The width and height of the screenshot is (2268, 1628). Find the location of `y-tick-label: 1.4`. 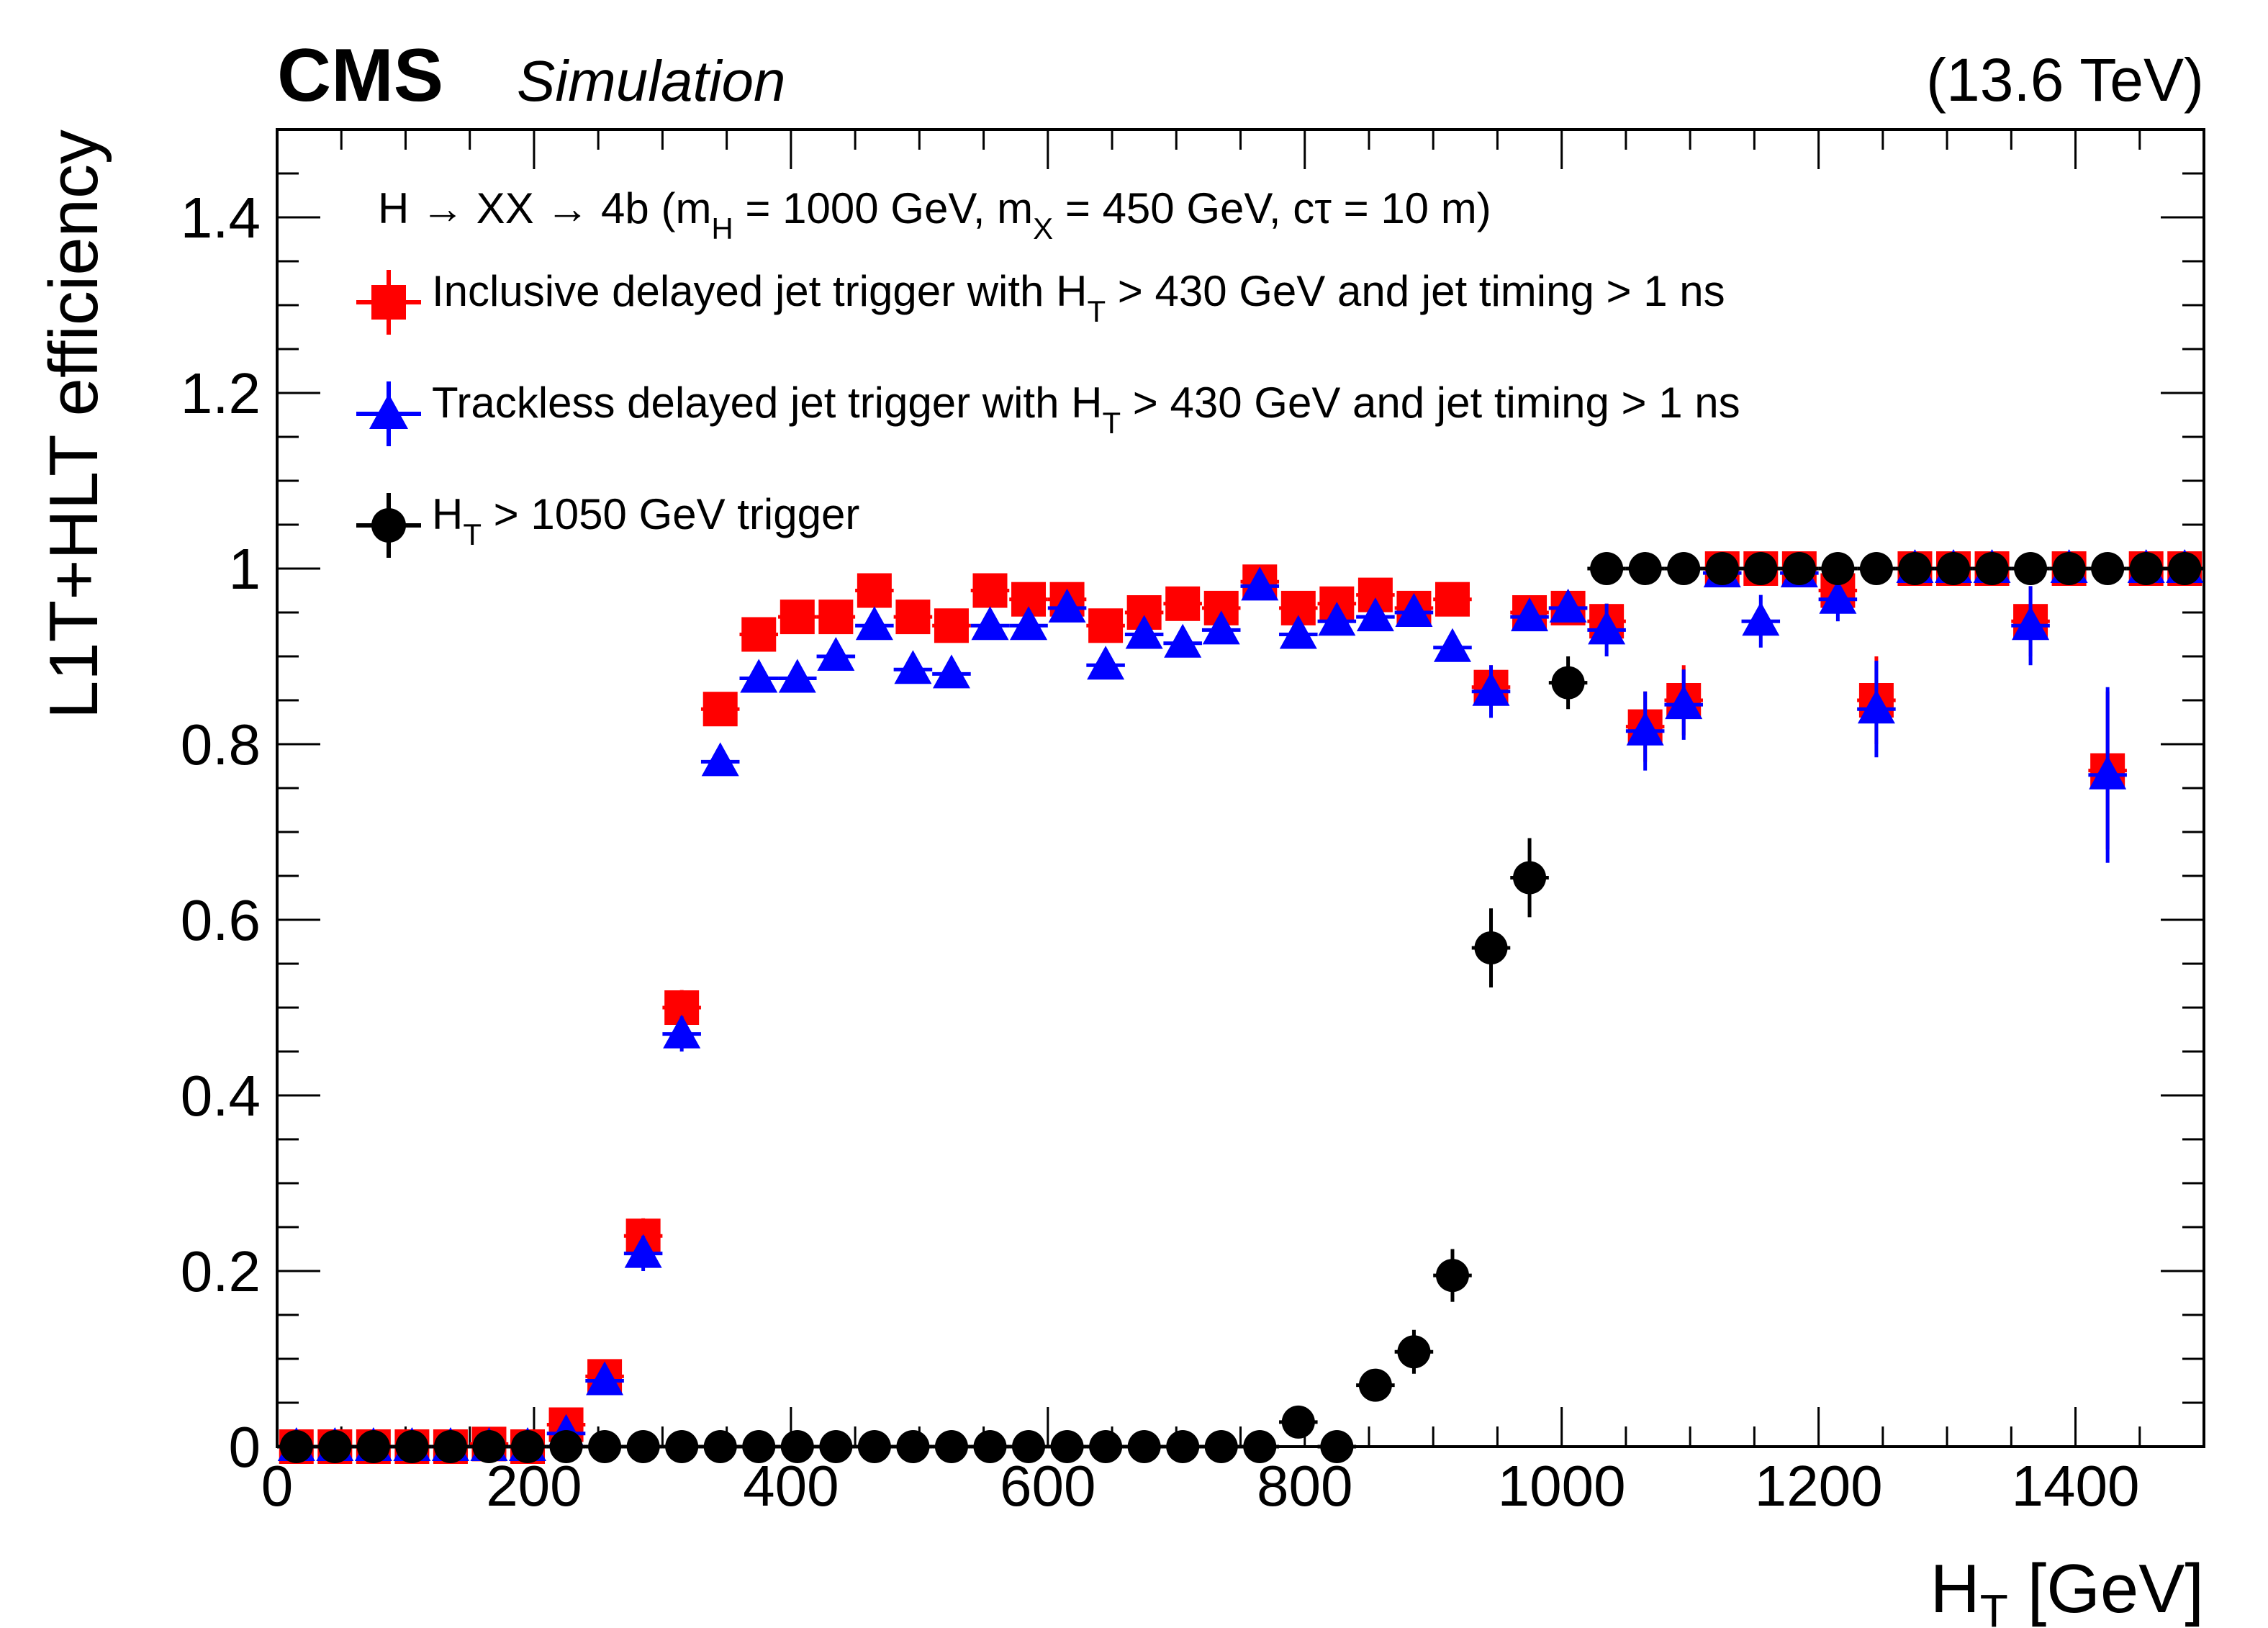

y-tick-label: 1.4 is located at coordinates (221, 218).